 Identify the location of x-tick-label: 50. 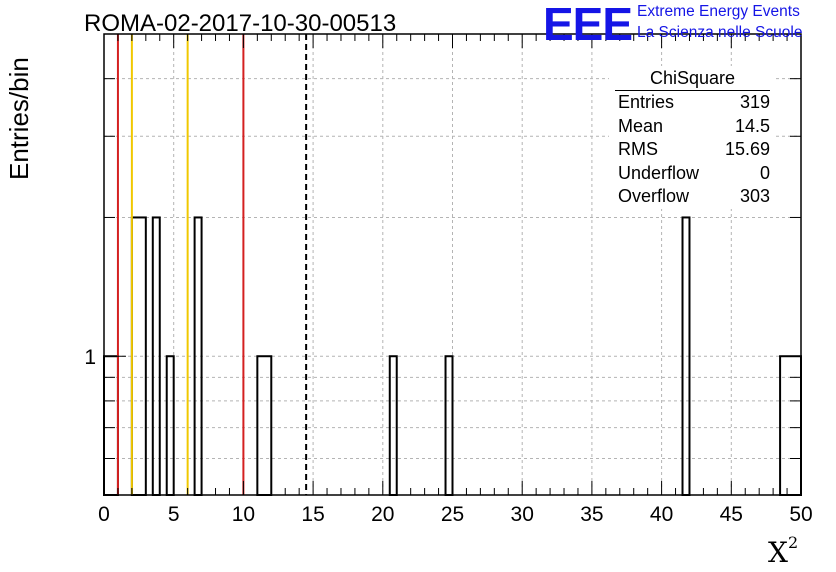
(800, 514).